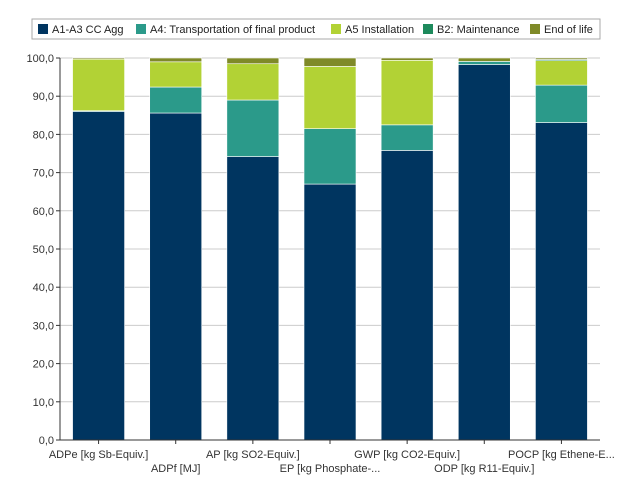  What do you see at coordinates (43, 97) in the screenshot?
I see `y-tick-label: 90,0` at bounding box center [43, 97].